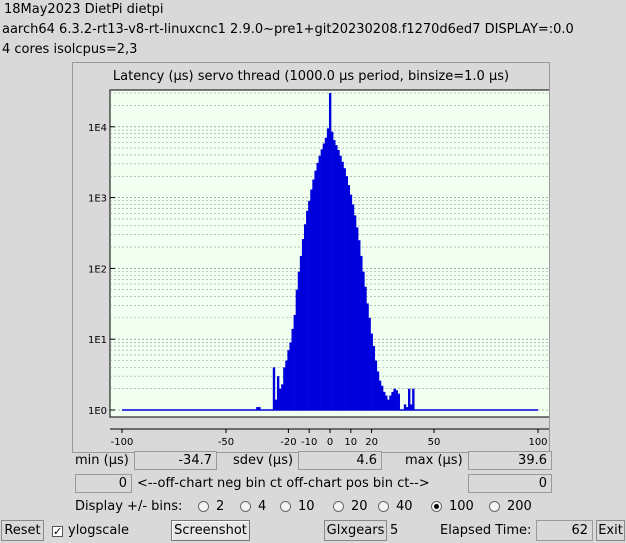  I want to click on x-tick-label: -100, so click(122, 442).